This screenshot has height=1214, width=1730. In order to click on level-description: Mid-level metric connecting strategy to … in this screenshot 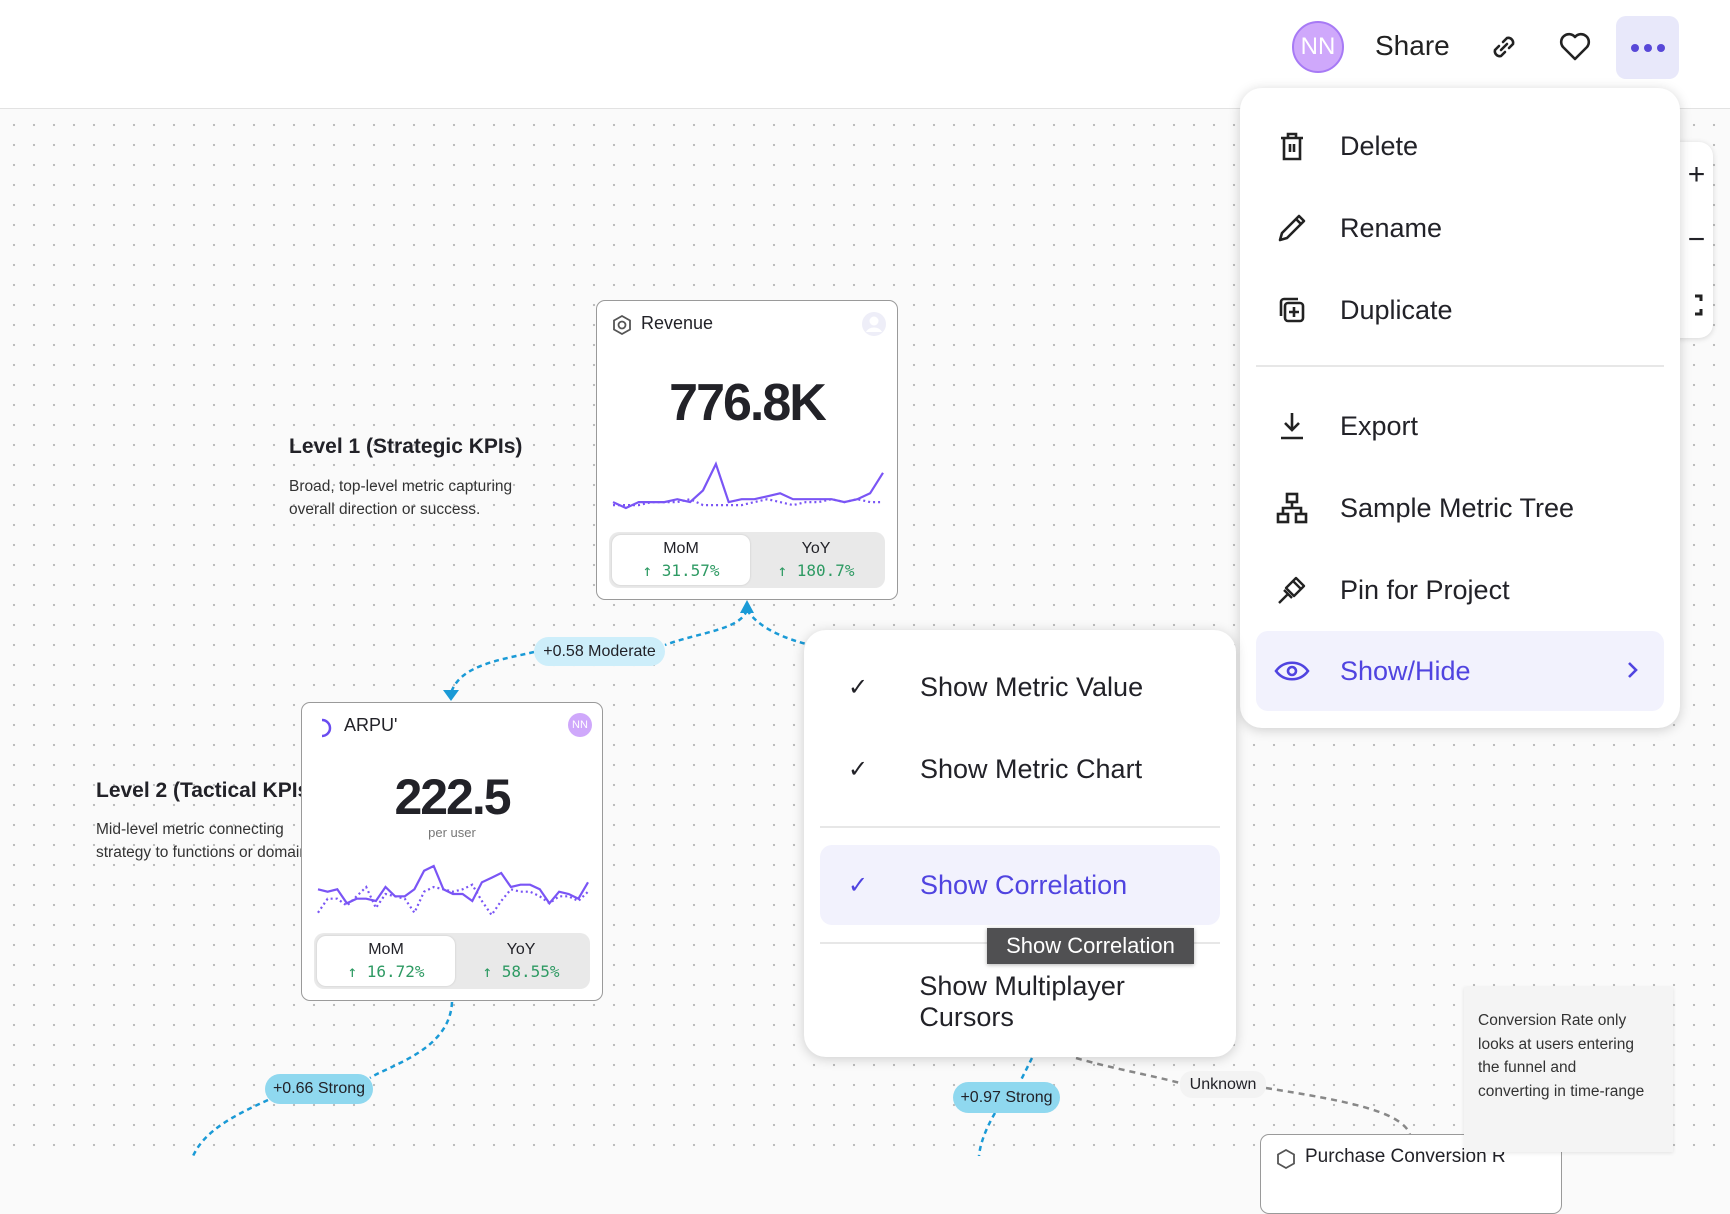, I will do `click(208, 841)`.